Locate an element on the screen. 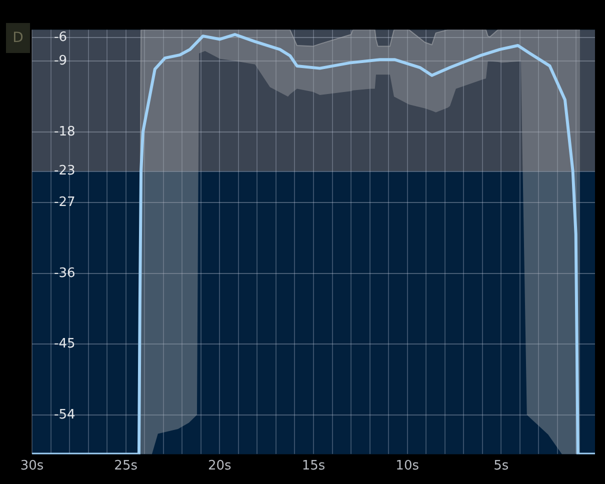 The height and width of the screenshot is (484, 605). x-tick-label: 15s is located at coordinates (314, 466).